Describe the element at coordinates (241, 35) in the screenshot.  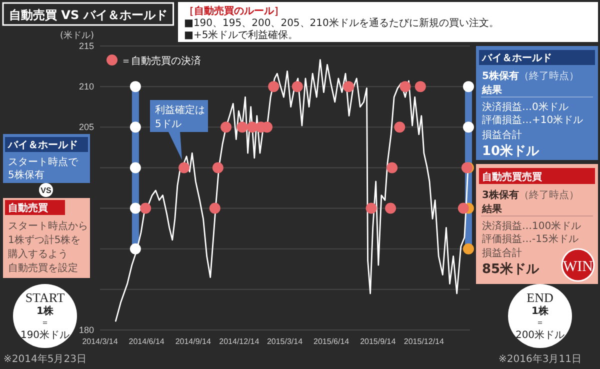
I see `text: ■+5米ドルで利益確保。` at that location.